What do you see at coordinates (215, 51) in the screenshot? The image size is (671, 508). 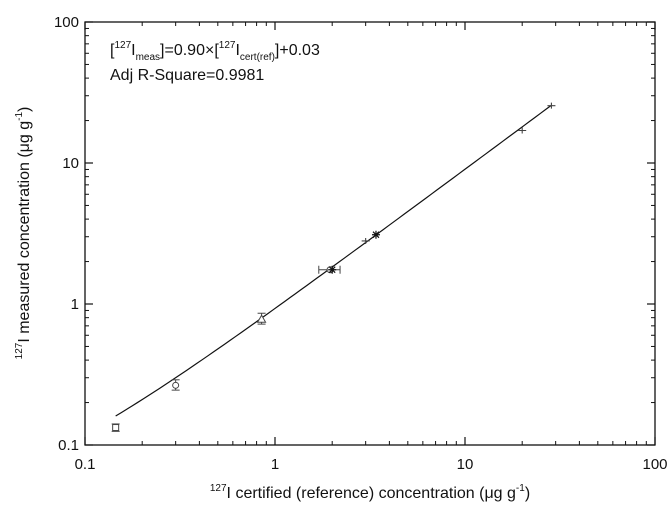 I see `equation-annotation: [127Imeas]=0.90×[127Icert(ref)]+0.03` at bounding box center [215, 51].